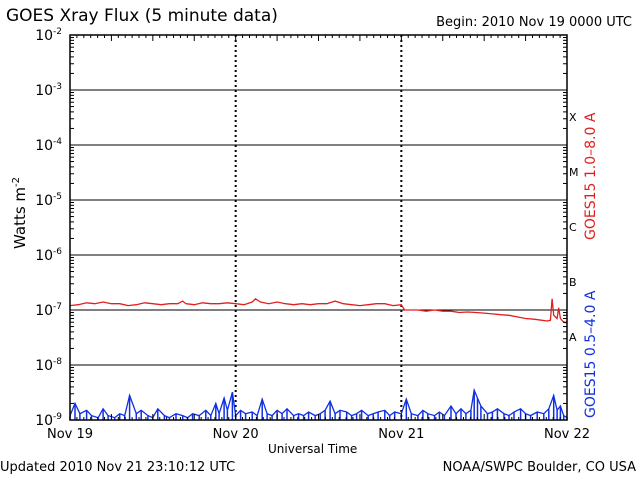 The height and width of the screenshot is (480, 640). Describe the element at coordinates (573, 282) in the screenshot. I see `flare-class-label-3: B` at that location.